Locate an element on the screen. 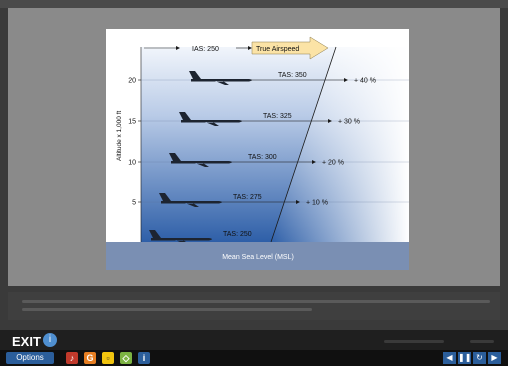  altitude-tick-label: 10 is located at coordinates (132, 163).